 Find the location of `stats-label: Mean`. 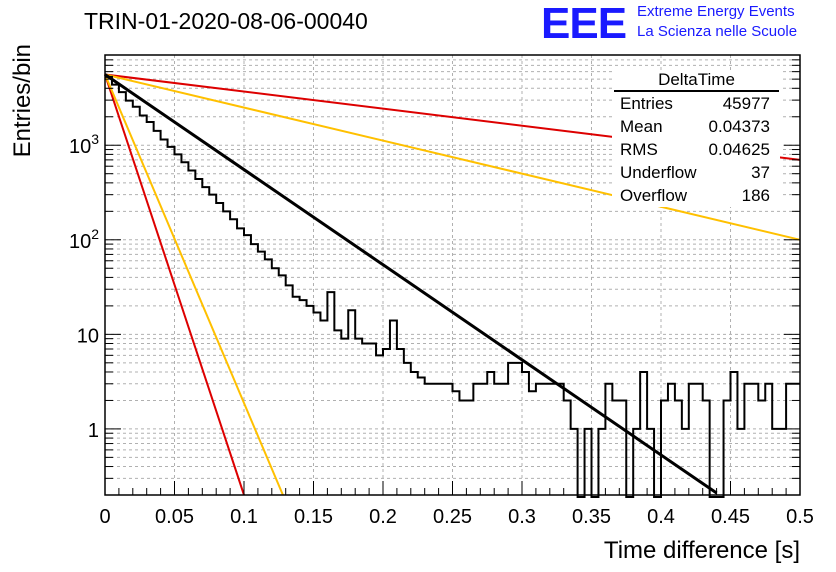

stats-label: Mean is located at coordinates (641, 126).